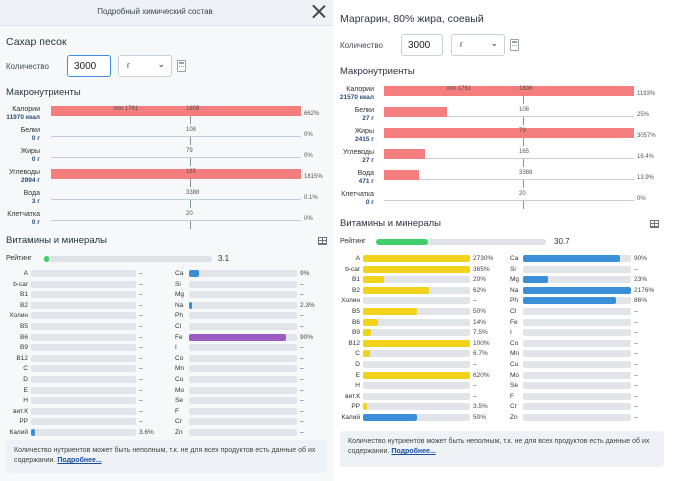 The height and width of the screenshot is (481, 679). What do you see at coordinates (250, 273) in the screenshot?
I see `nutrient-row: Ca 9%` at bounding box center [250, 273].